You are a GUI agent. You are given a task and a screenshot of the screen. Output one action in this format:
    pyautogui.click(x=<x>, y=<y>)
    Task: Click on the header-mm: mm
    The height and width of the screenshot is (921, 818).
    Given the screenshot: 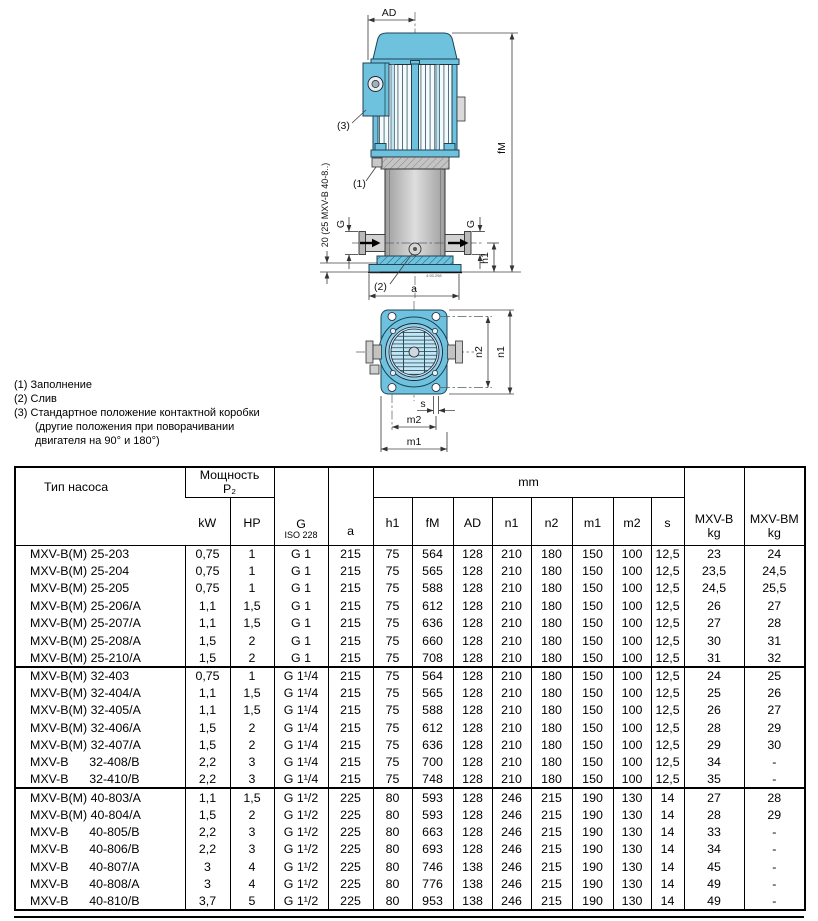 What is the action you would take?
    pyautogui.click(x=528, y=482)
    